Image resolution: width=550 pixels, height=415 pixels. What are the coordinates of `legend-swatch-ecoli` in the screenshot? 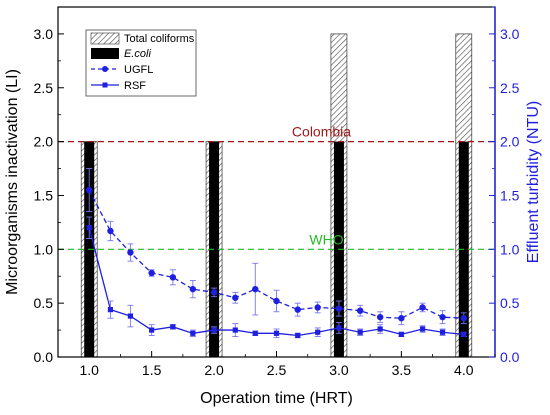 It's located at (105, 53).